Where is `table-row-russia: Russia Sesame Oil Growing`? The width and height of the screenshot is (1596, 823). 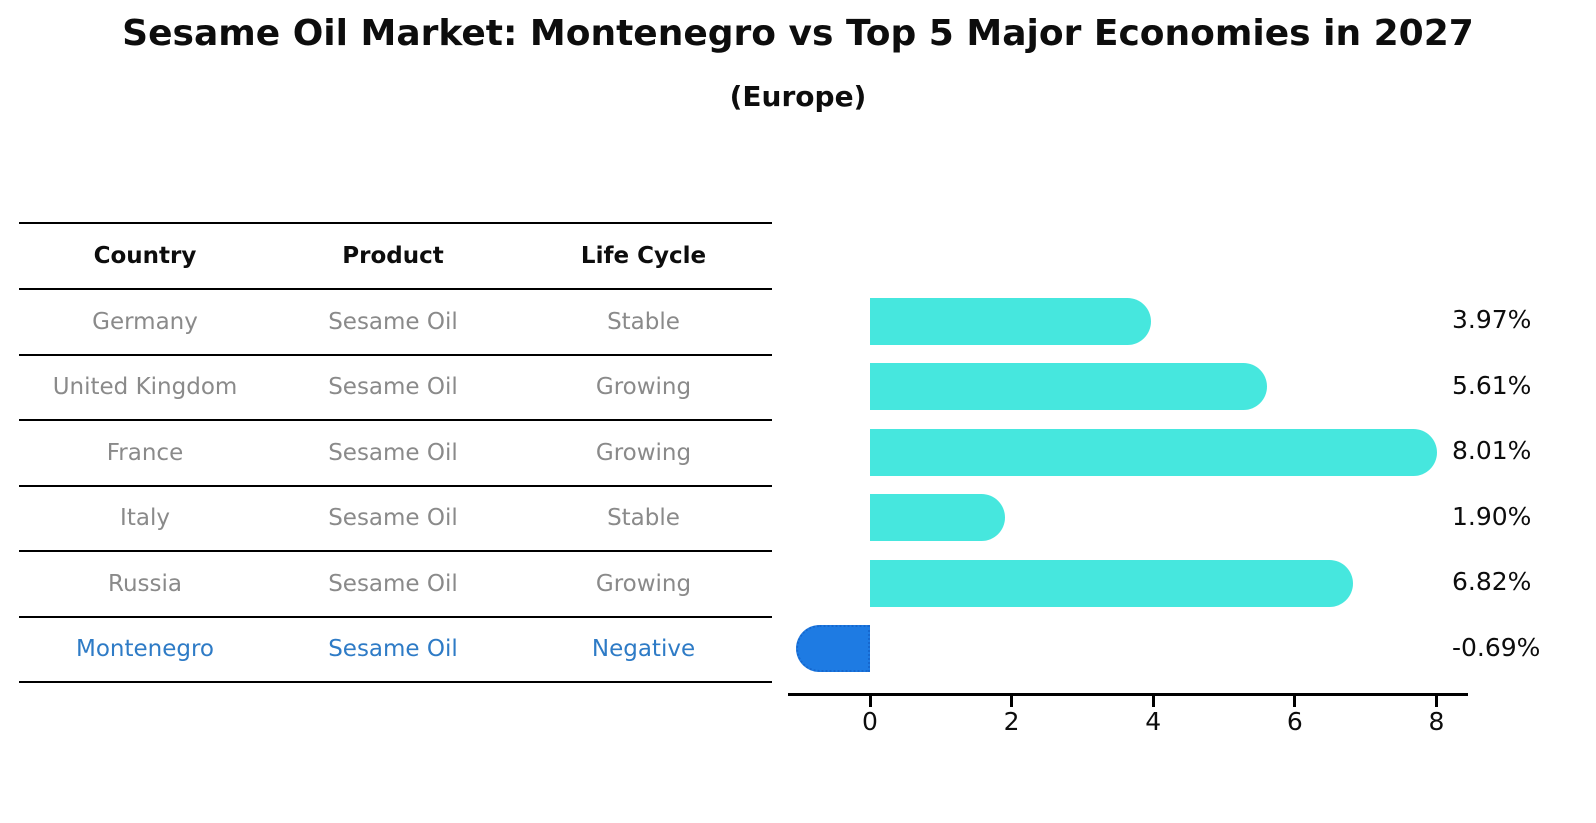
table-row-russia: Russia Sesame Oil Growing is located at coordinates (395, 584).